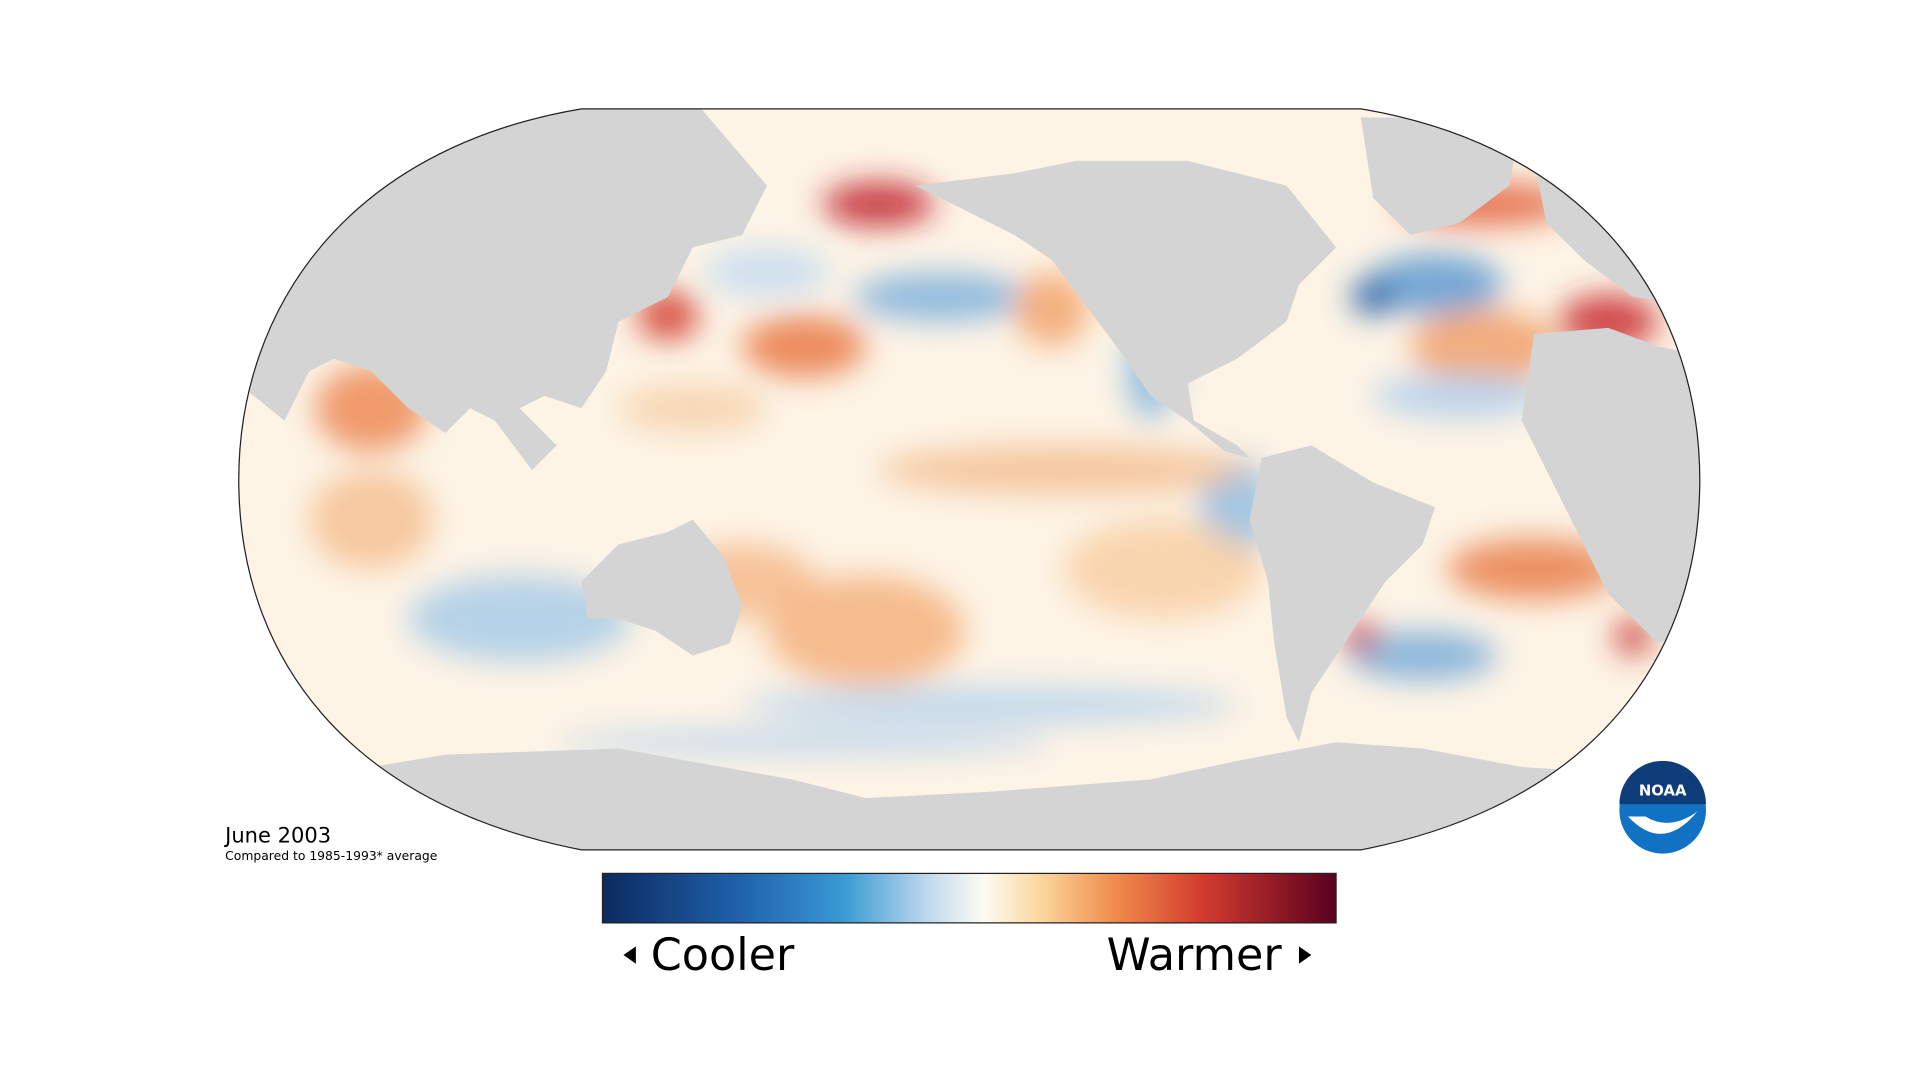 The image size is (1920, 1080). What do you see at coordinates (1610, 485) in the screenshot?
I see `africa` at bounding box center [1610, 485].